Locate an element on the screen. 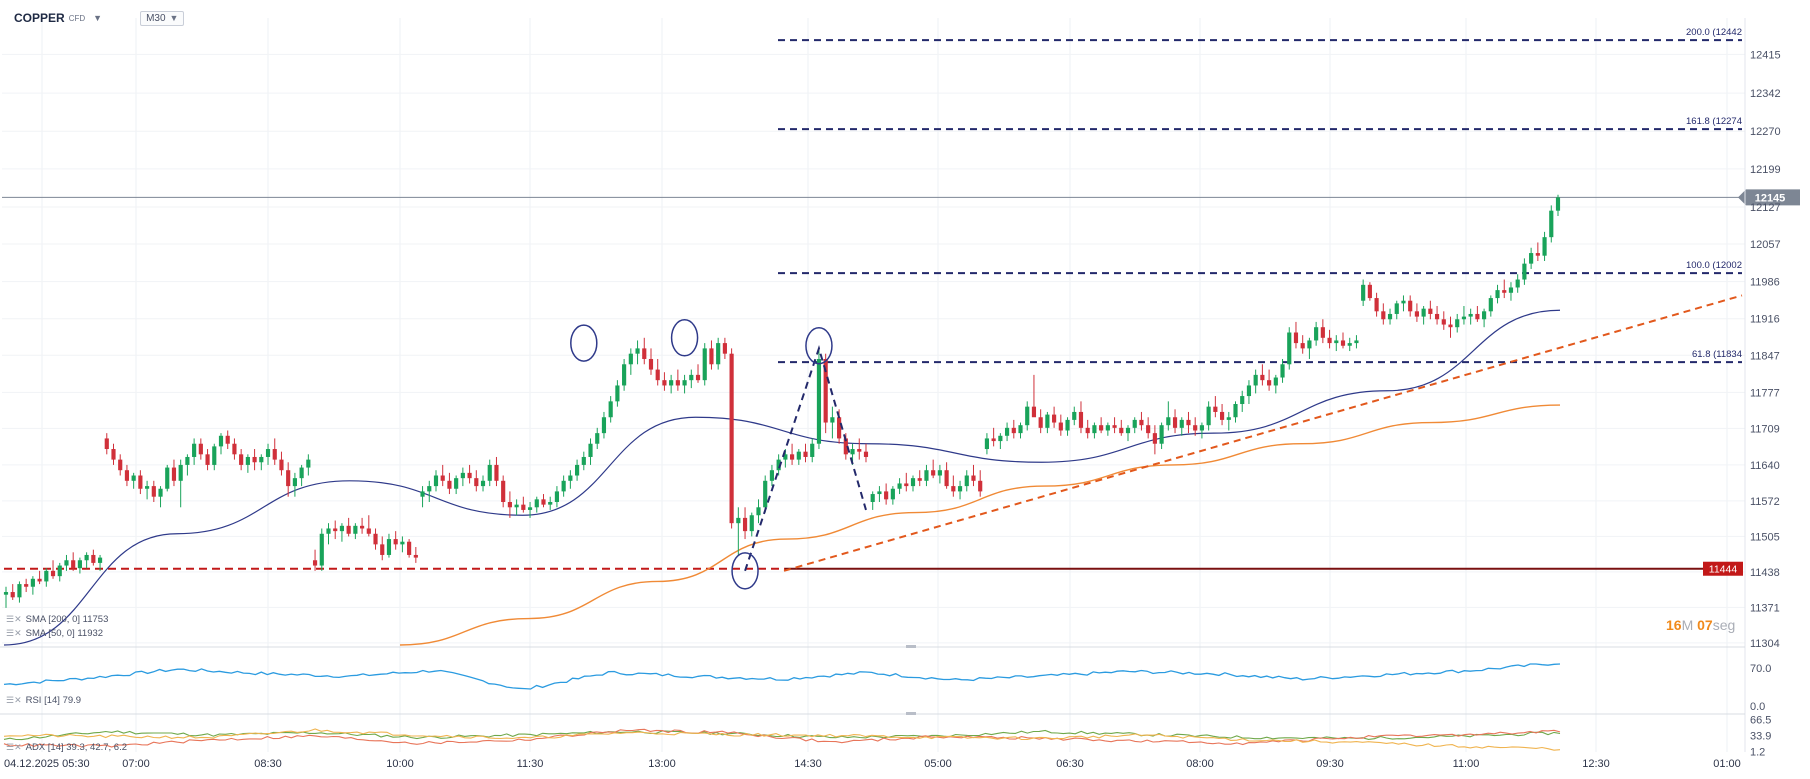 The height and width of the screenshot is (779, 1810). chart-header: COPPER CFD ▼ M30 ▼ is located at coordinates (99, 18).